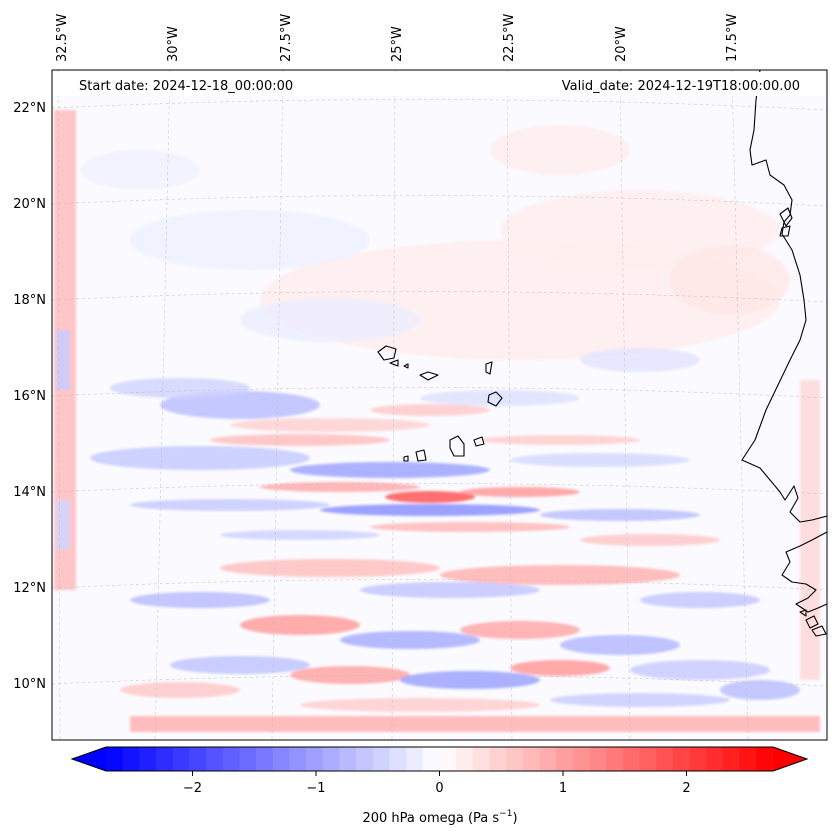  I want to click on colorbar-tick-label: −2, so click(192, 788).